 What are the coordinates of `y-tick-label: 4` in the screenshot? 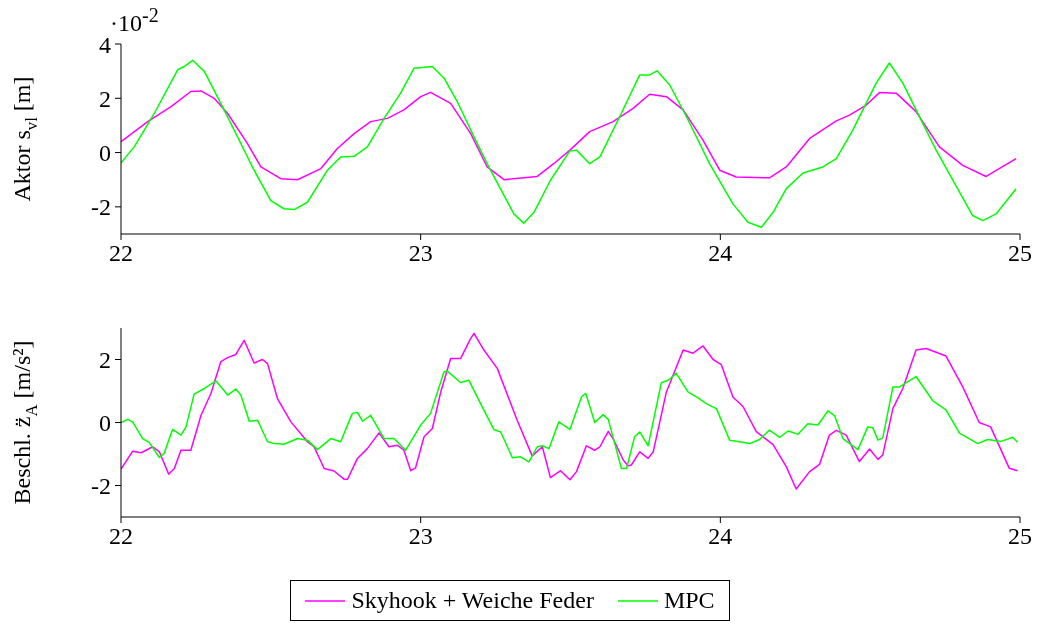 It's located at (105, 44).